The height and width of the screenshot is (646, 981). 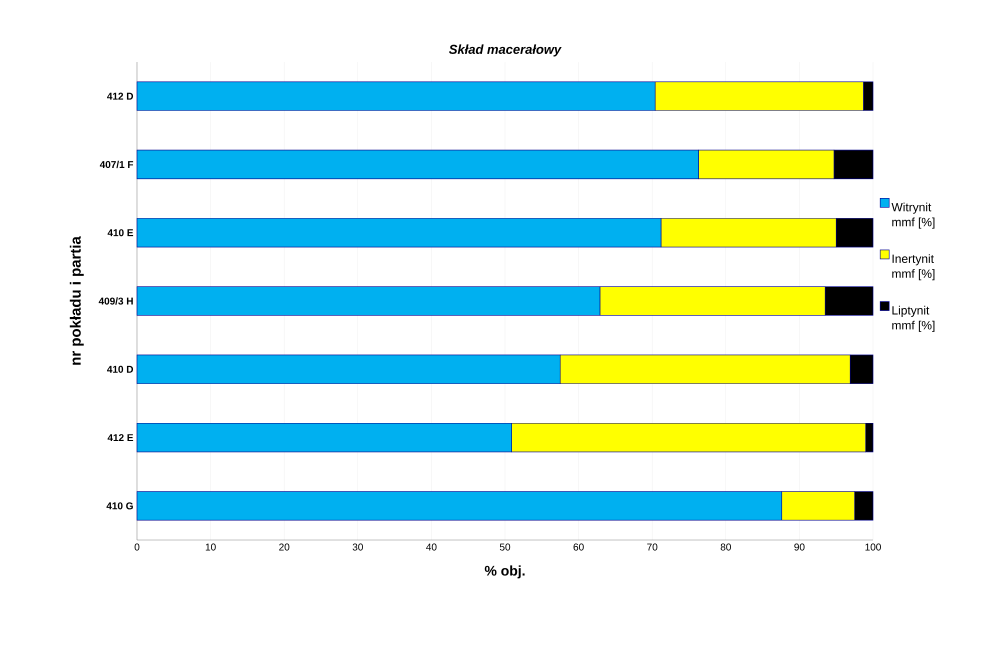 I want to click on chart-title: Skład macerałowy, so click(x=505, y=50).